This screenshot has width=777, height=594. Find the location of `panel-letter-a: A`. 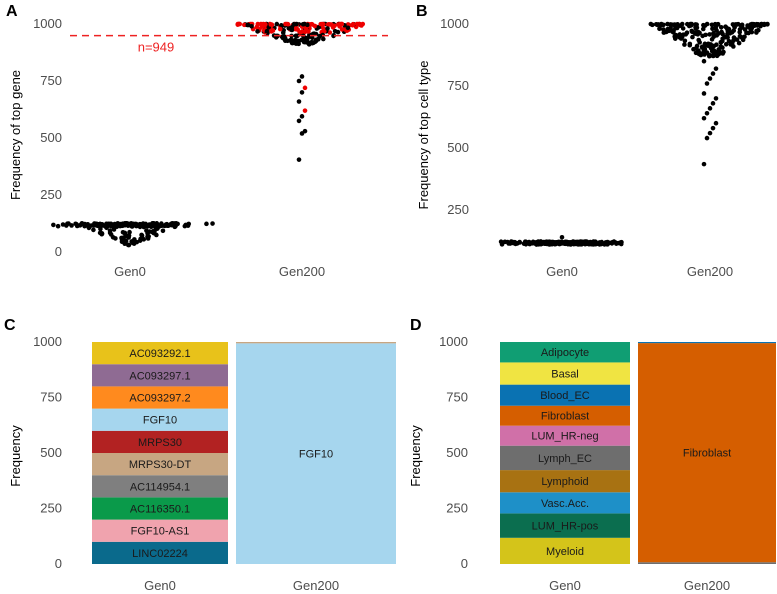

panel-letter-a: A is located at coordinates (12, 11).